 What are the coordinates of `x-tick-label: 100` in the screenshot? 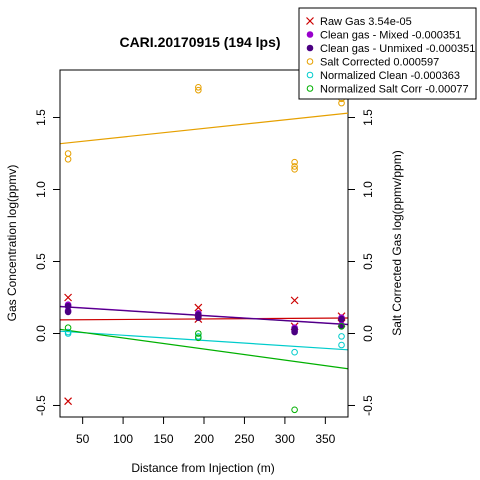 It's located at (123, 439).